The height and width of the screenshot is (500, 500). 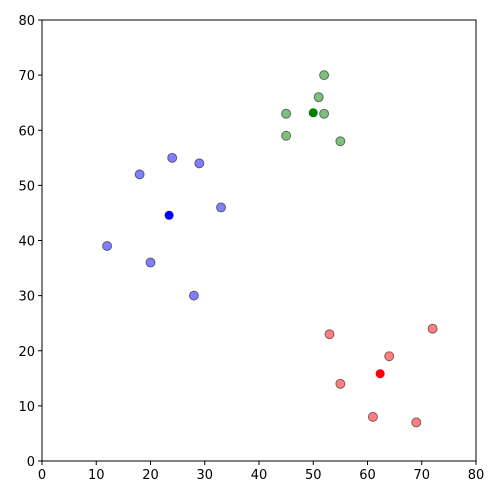 What do you see at coordinates (421, 475) in the screenshot?
I see `x-tick-label: 70` at bounding box center [421, 475].